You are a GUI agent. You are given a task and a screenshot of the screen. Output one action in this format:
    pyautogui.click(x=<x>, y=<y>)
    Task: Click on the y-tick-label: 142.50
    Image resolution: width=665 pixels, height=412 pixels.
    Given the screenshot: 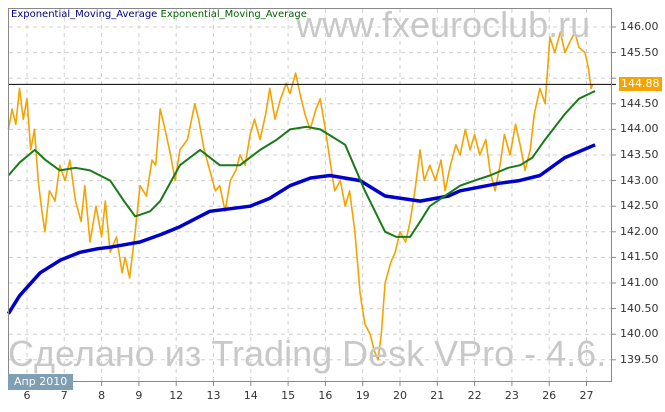 What is the action you would take?
    pyautogui.click(x=639, y=206)
    